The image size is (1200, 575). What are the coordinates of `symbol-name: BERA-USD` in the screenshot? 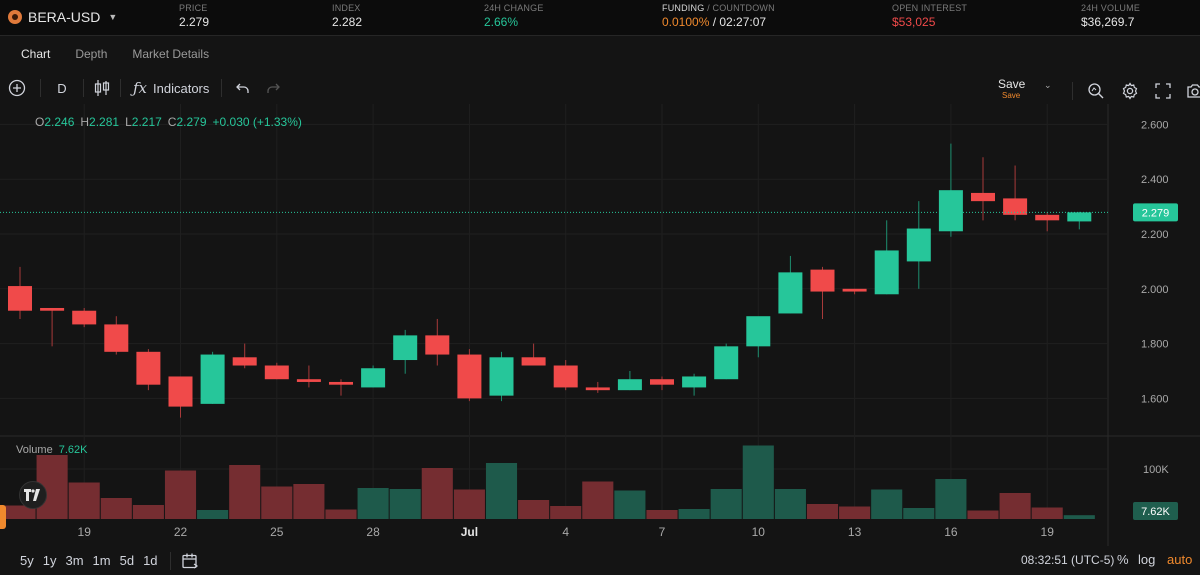 It's located at (64, 17).